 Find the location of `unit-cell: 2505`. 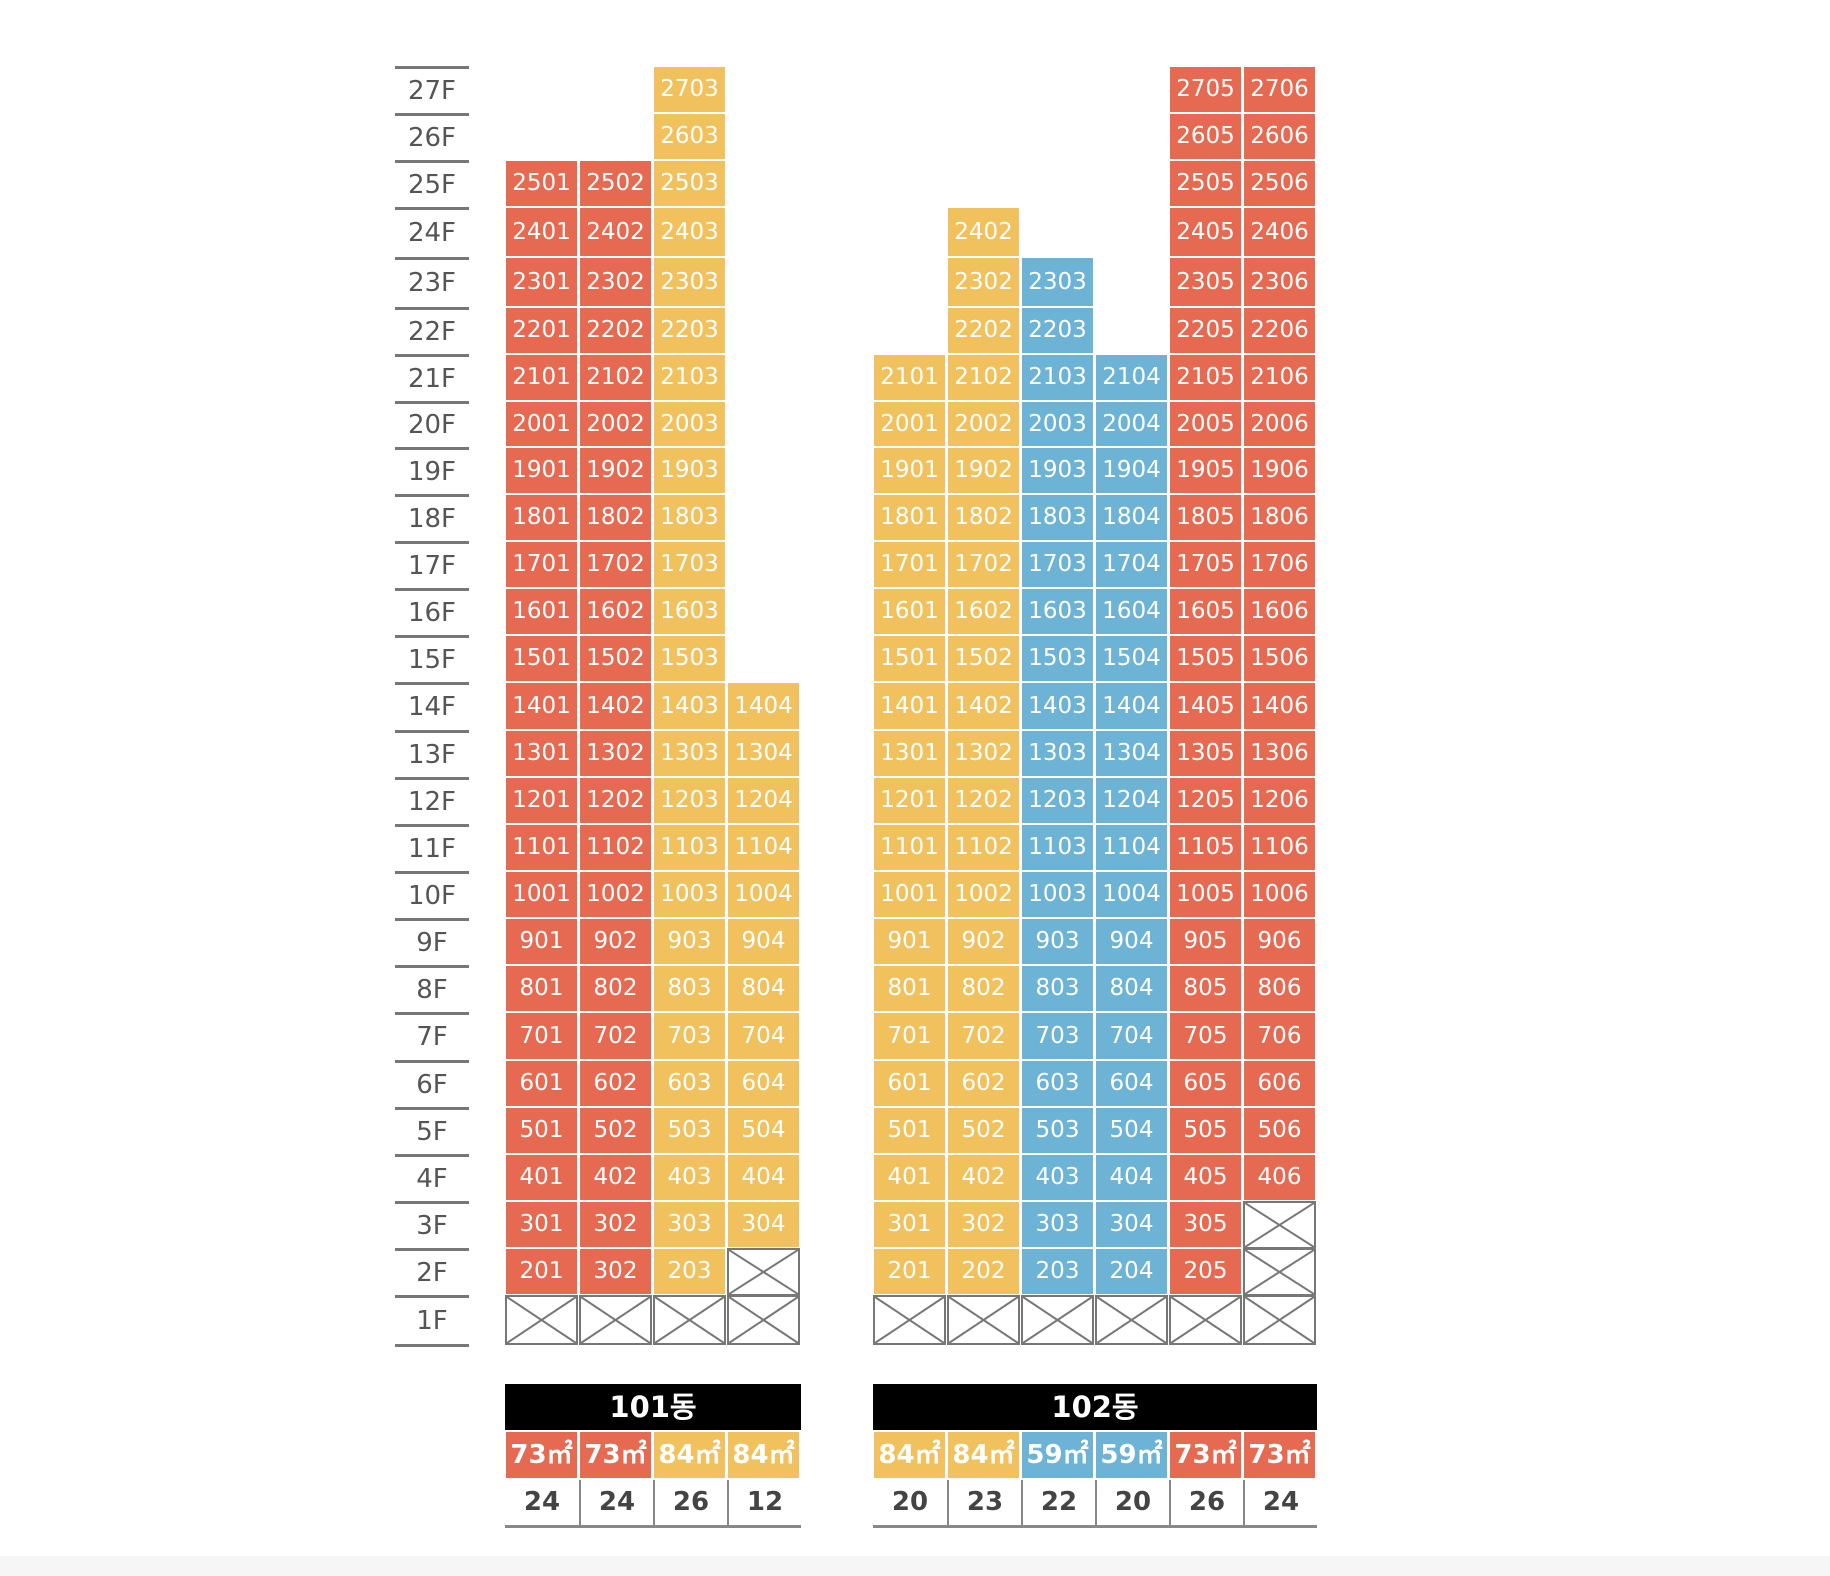

unit-cell: 2505 is located at coordinates (1205, 183).